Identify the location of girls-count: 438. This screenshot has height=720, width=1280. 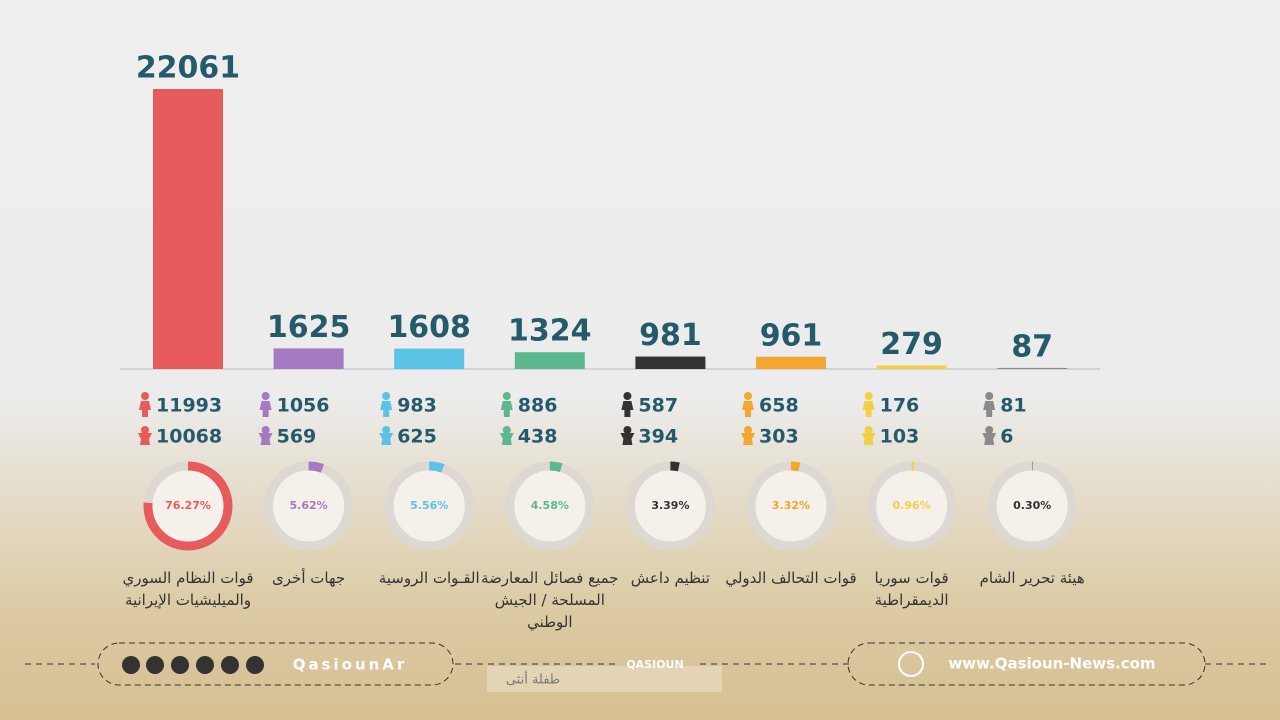
(538, 437).